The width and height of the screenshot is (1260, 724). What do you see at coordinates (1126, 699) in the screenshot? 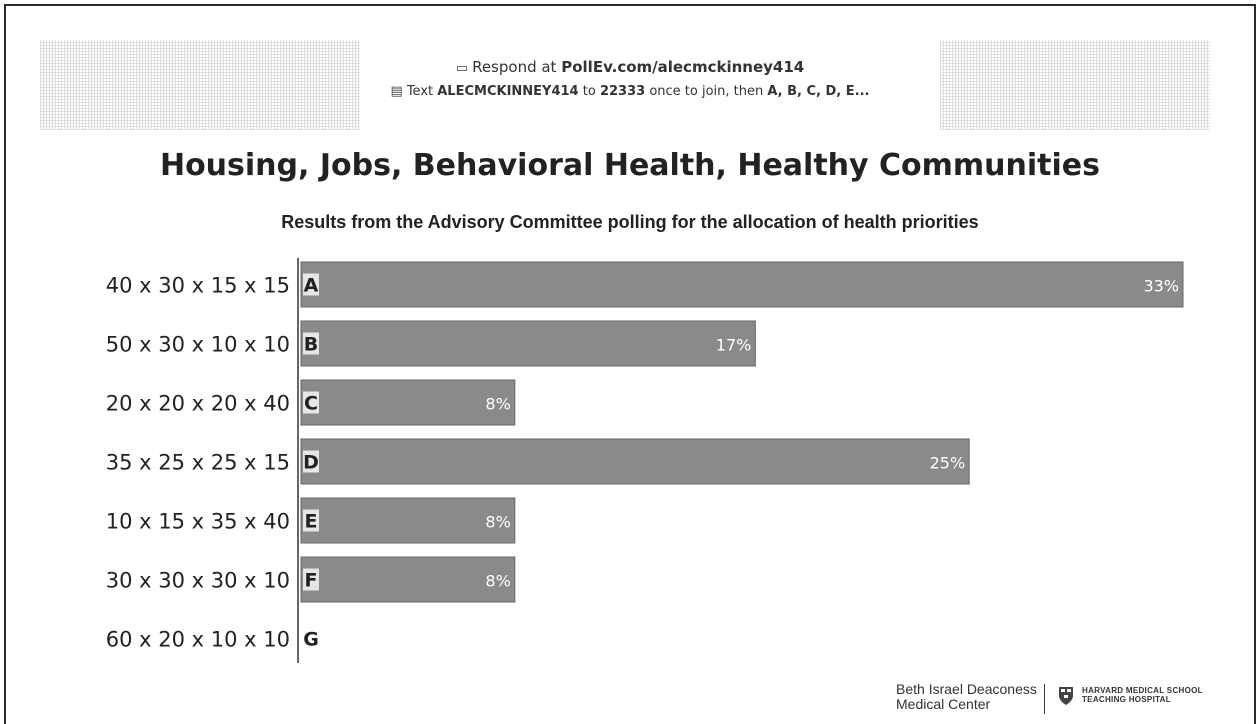
I see `logo-right-2: TEACHING HOSPITAL` at bounding box center [1126, 699].